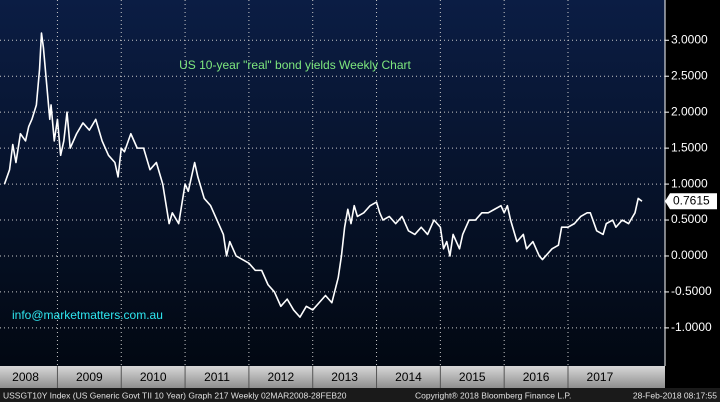 This screenshot has width=720, height=402. I want to click on x-axis-band, so click(332, 377).